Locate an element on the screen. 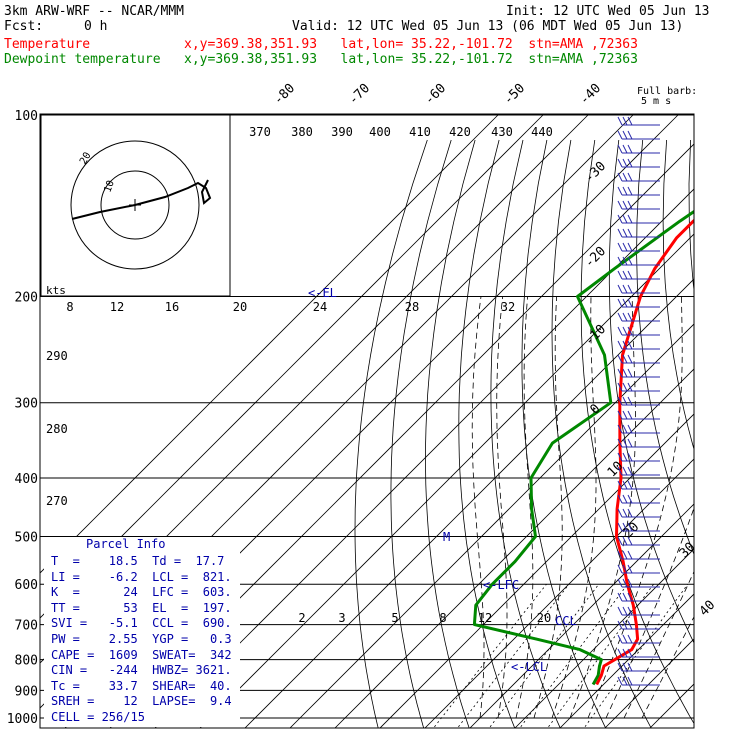 This screenshot has width=740, height=740. pressure-axis-label: 400 is located at coordinates (26, 479).